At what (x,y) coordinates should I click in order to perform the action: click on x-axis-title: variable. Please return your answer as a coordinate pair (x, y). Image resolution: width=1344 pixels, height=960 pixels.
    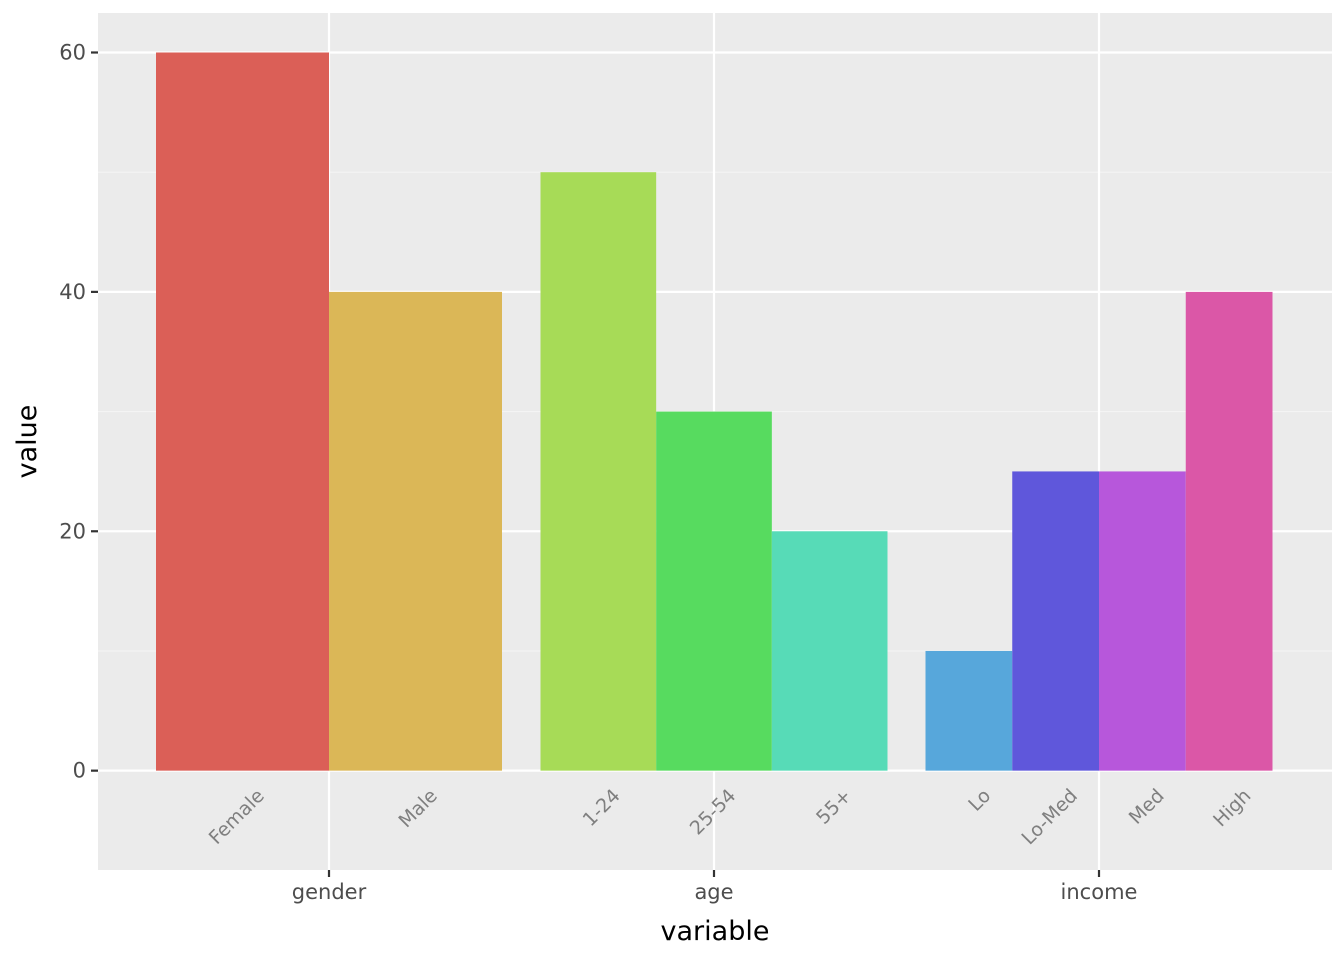
    Looking at the image, I should click on (715, 931).